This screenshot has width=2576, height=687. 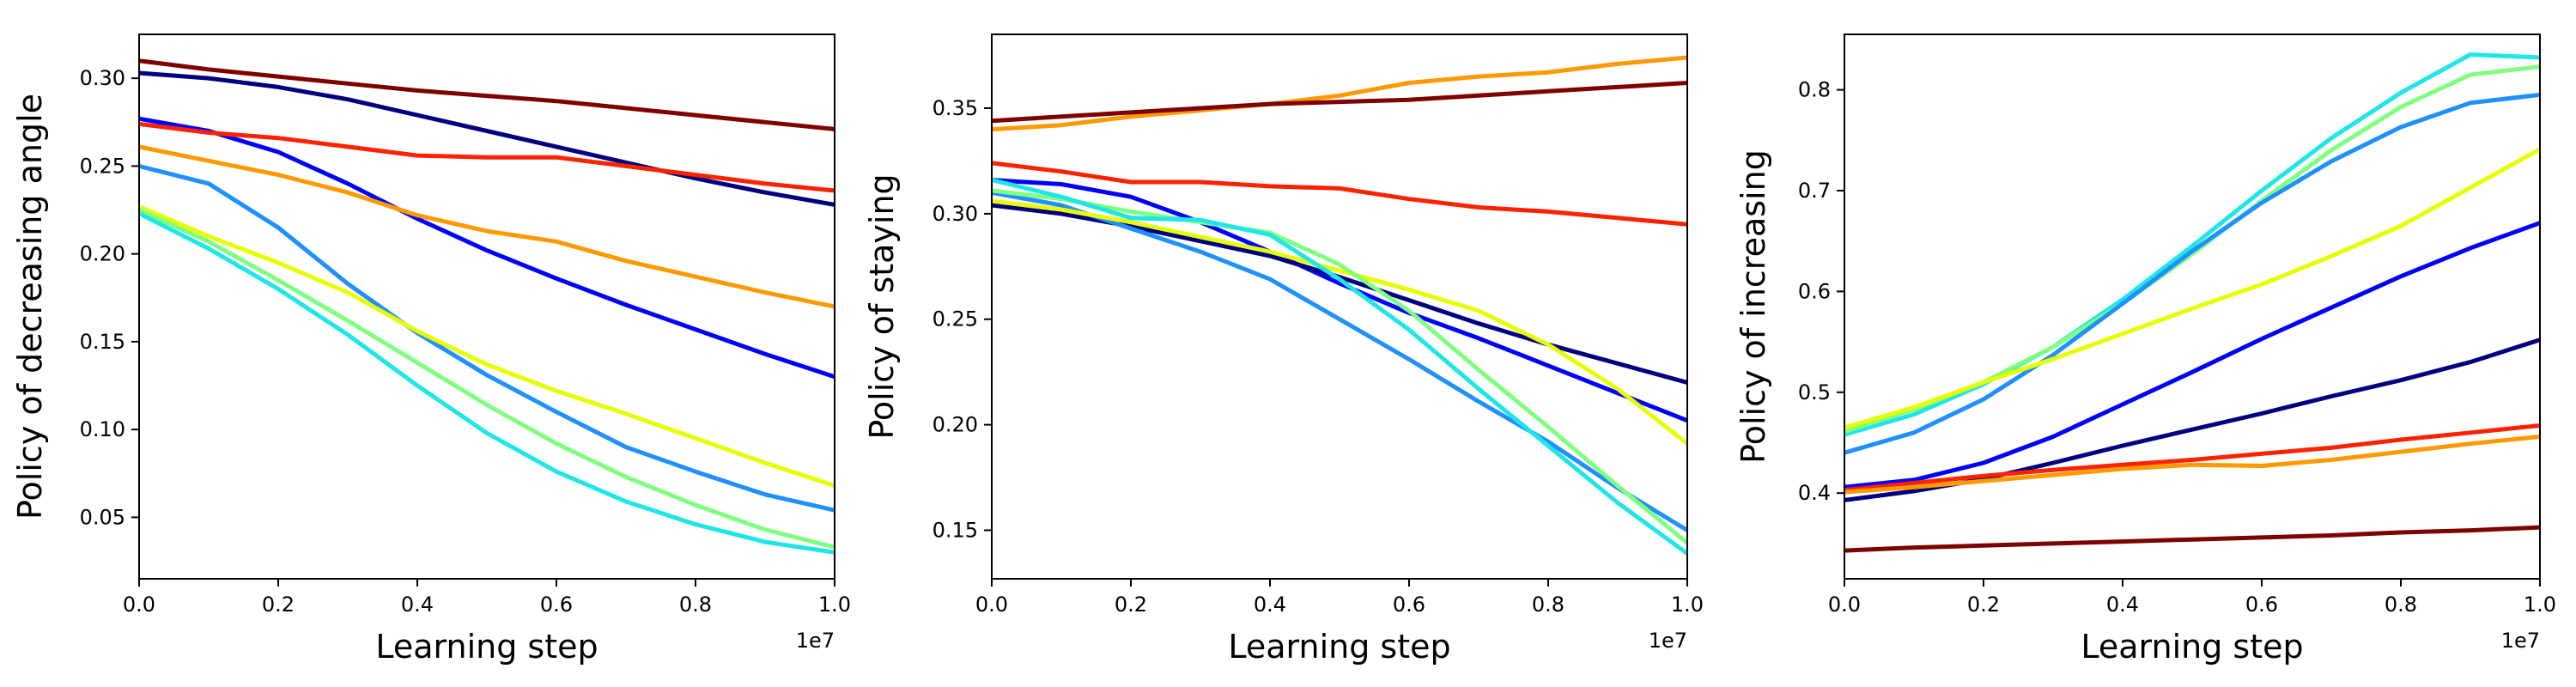 What do you see at coordinates (1814, 191) in the screenshot?
I see `y-tick-label: 0.7` at bounding box center [1814, 191].